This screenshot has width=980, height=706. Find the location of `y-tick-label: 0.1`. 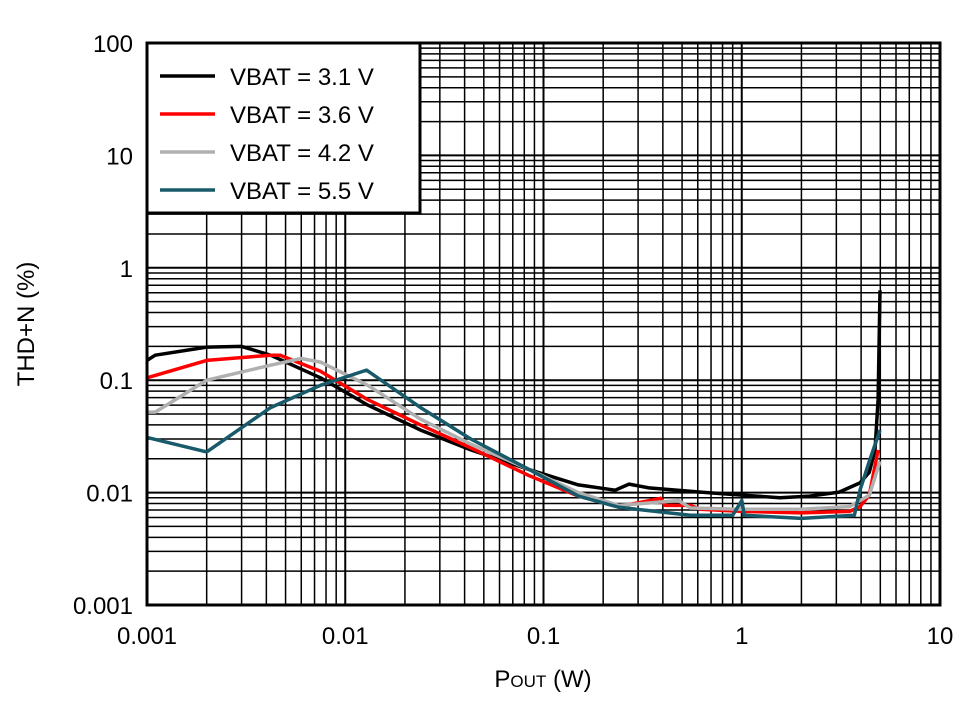

y-tick-label: 0.1 is located at coordinates (116, 381).